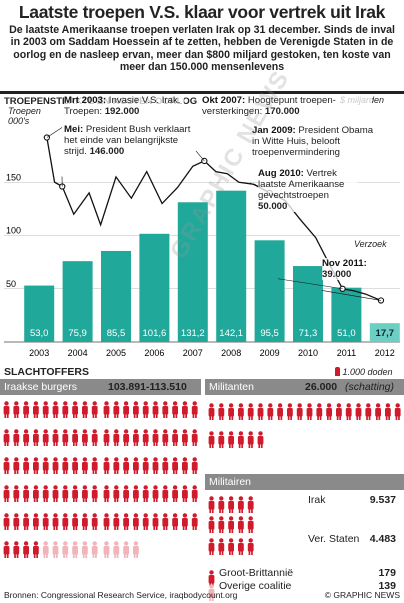 The image size is (404, 603). What do you see at coordinates (11, 284) in the screenshot?
I see `y-tick-label: 50` at bounding box center [11, 284].